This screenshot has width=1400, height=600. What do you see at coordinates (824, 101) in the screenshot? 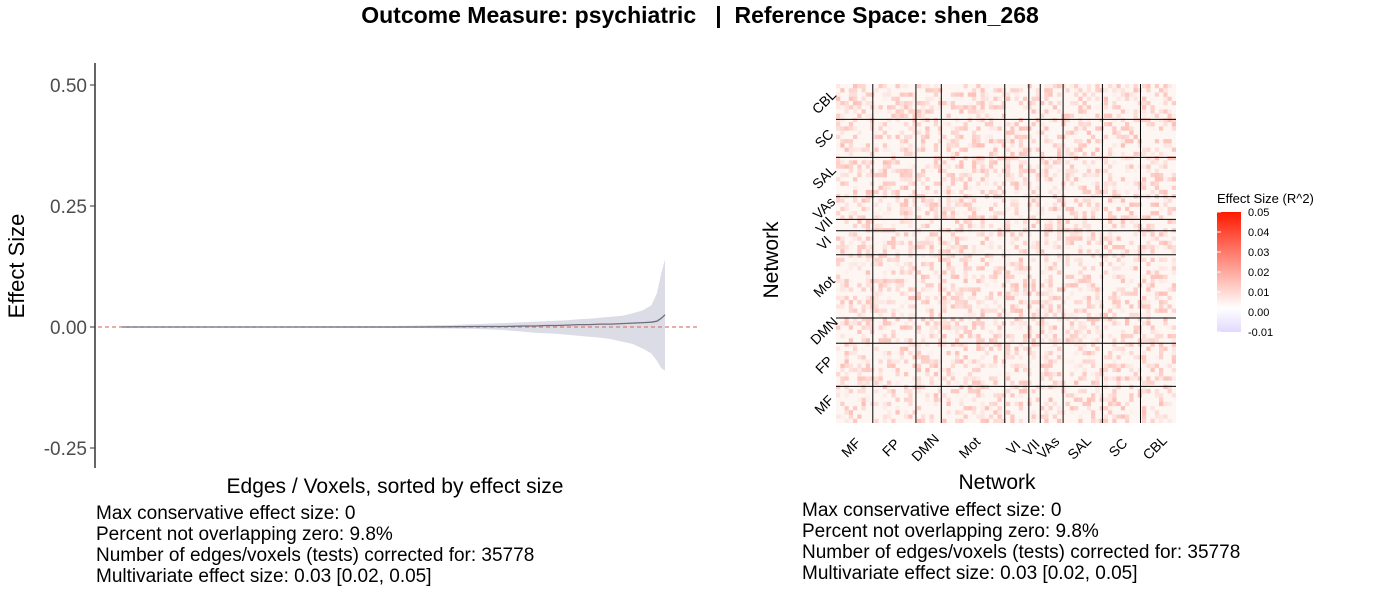
I see `y-network-label: CBL` at bounding box center [824, 101].